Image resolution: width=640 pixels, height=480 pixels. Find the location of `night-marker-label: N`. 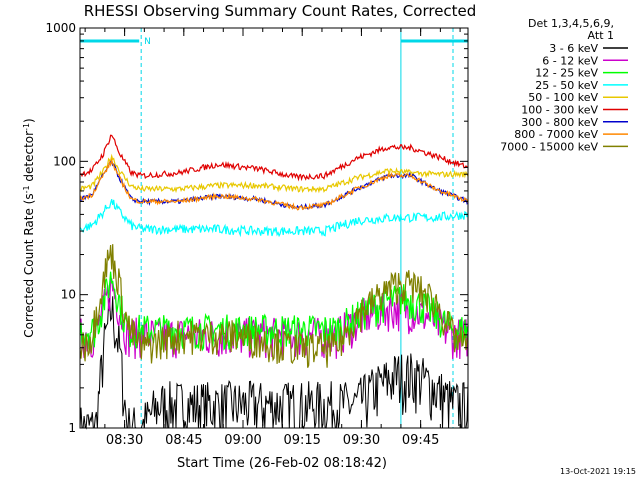

night-marker-label: N is located at coordinates (147, 42).